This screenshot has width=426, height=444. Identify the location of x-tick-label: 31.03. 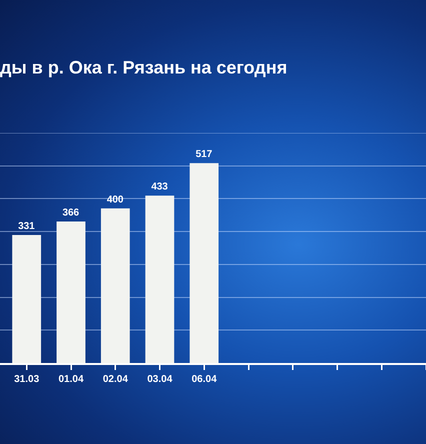
(27, 379).